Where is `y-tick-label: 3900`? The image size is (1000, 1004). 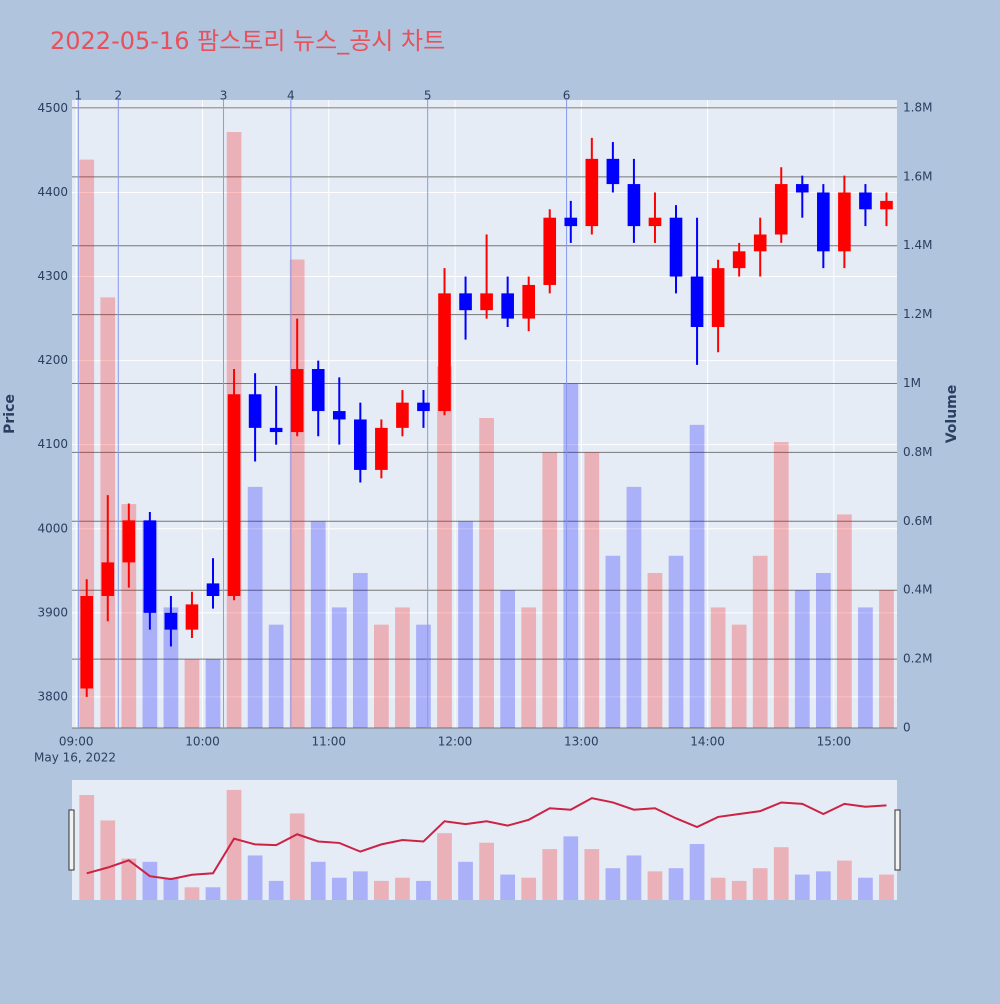
y-tick-label: 3900 is located at coordinates (52, 612).